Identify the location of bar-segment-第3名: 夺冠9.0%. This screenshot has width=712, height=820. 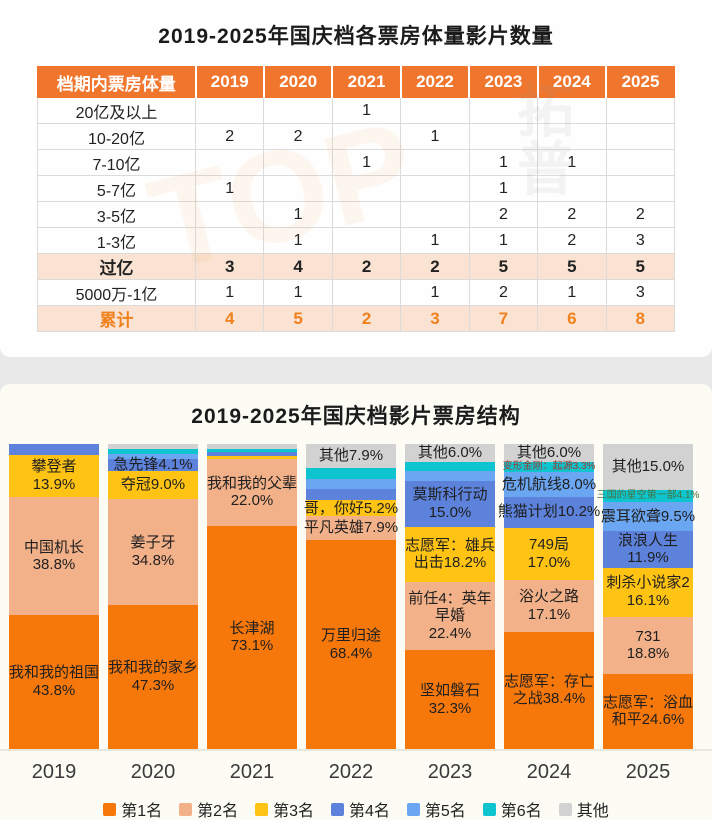
(153, 485).